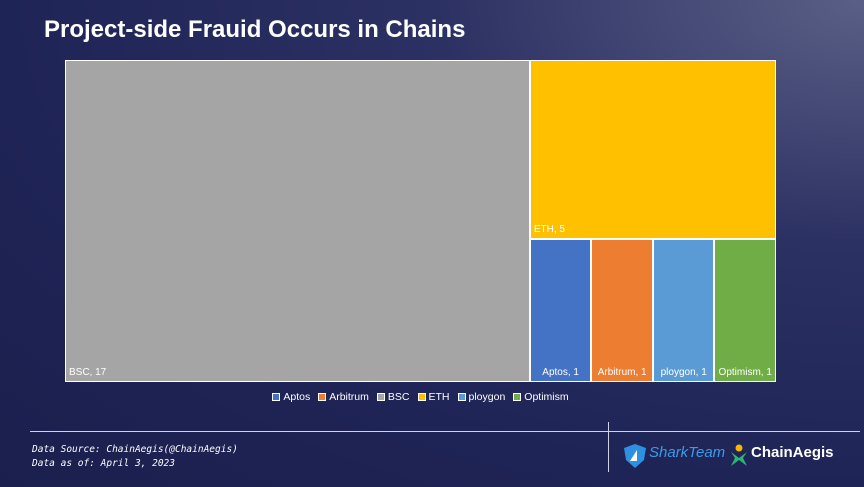  I want to click on legend: Aptos Arbitrum BSC ETH ploygon Optimism, so click(420, 397).